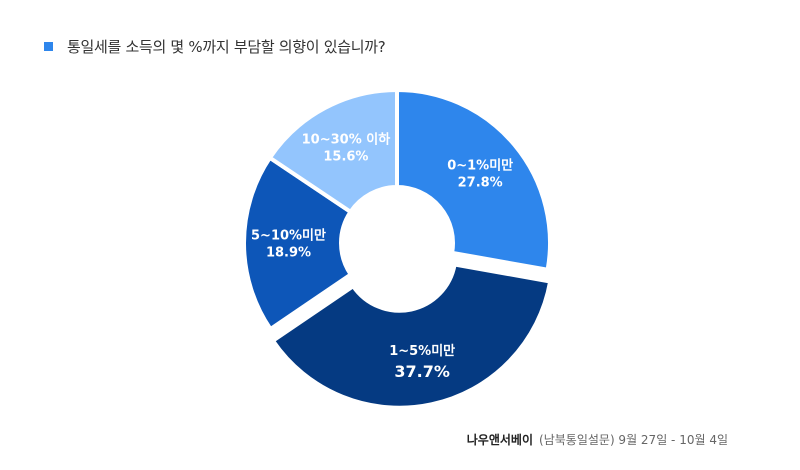  I want to click on source-note: 나우앤서베이 (남북통일설문) 9월 27일 - 10월 4일, so click(597, 439).